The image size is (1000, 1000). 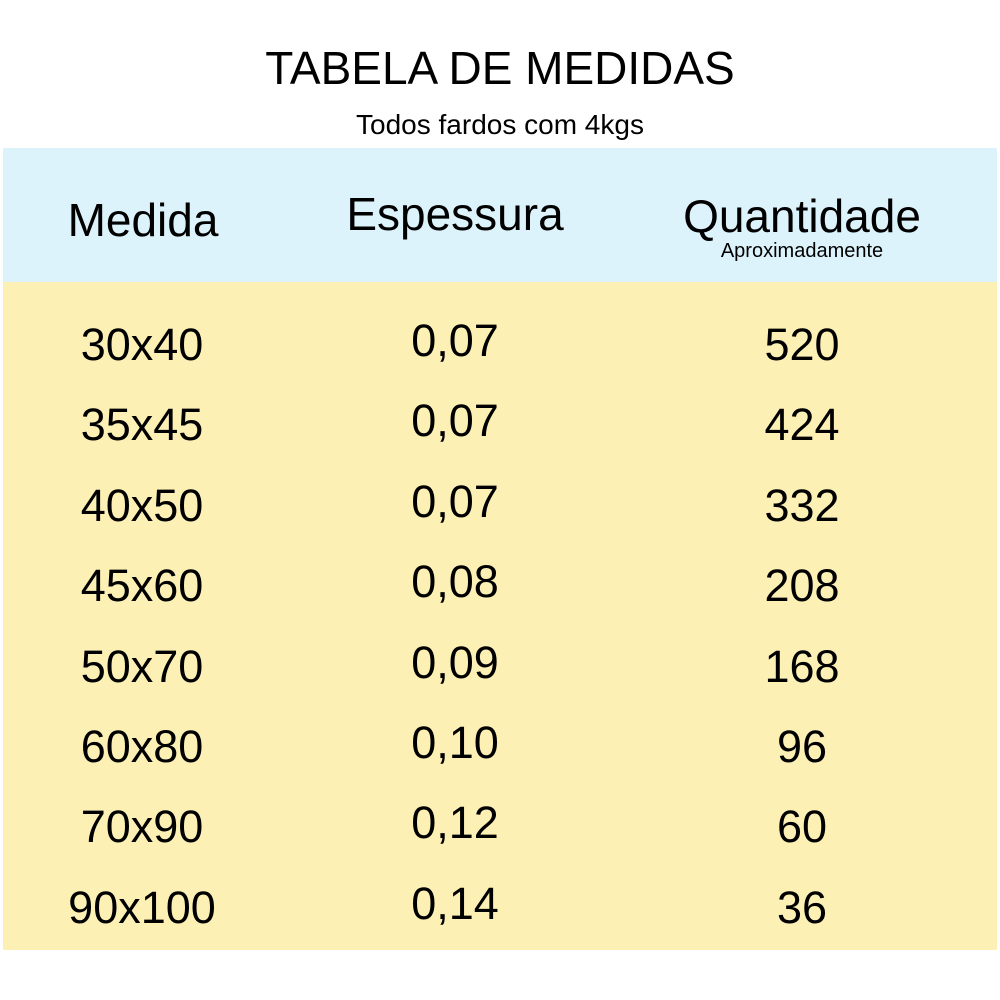 What do you see at coordinates (455, 214) in the screenshot?
I see `header-espessura: Espessura` at bounding box center [455, 214].